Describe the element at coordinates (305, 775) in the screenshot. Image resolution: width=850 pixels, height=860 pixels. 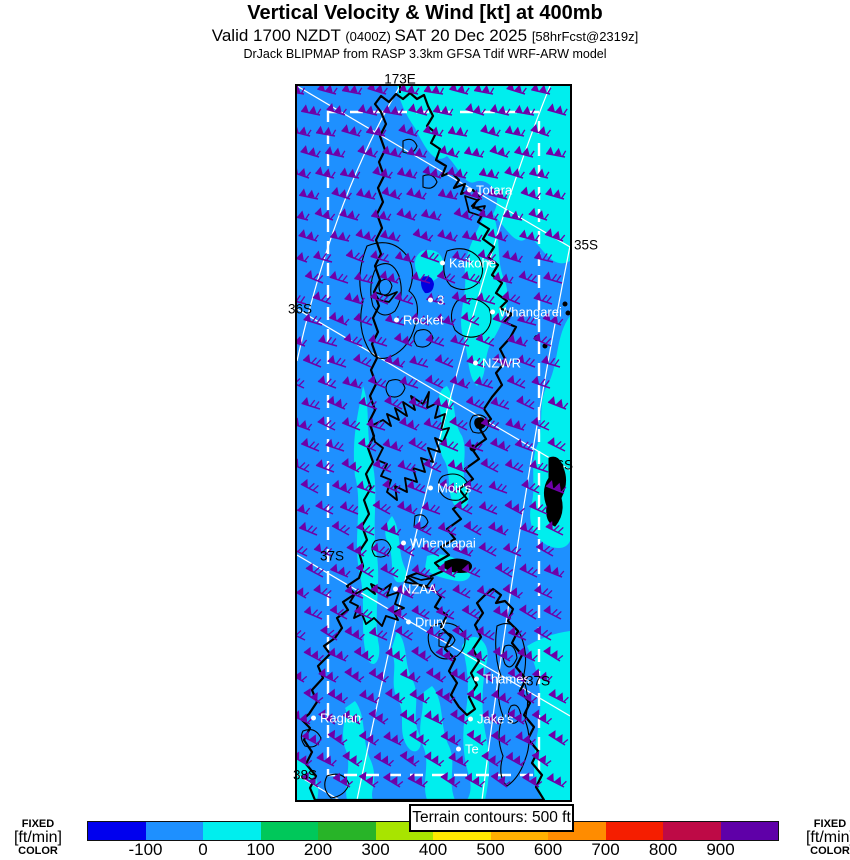
I see `graticule-label: 38S` at that location.